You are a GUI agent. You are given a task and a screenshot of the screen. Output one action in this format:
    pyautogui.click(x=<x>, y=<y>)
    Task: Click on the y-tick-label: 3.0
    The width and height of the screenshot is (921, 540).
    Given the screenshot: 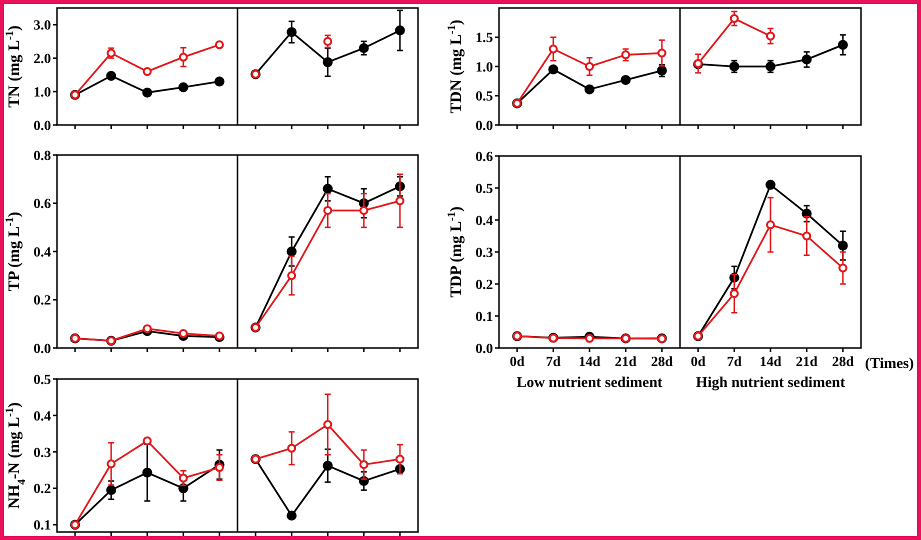 What is the action you would take?
    pyautogui.click(x=42, y=26)
    